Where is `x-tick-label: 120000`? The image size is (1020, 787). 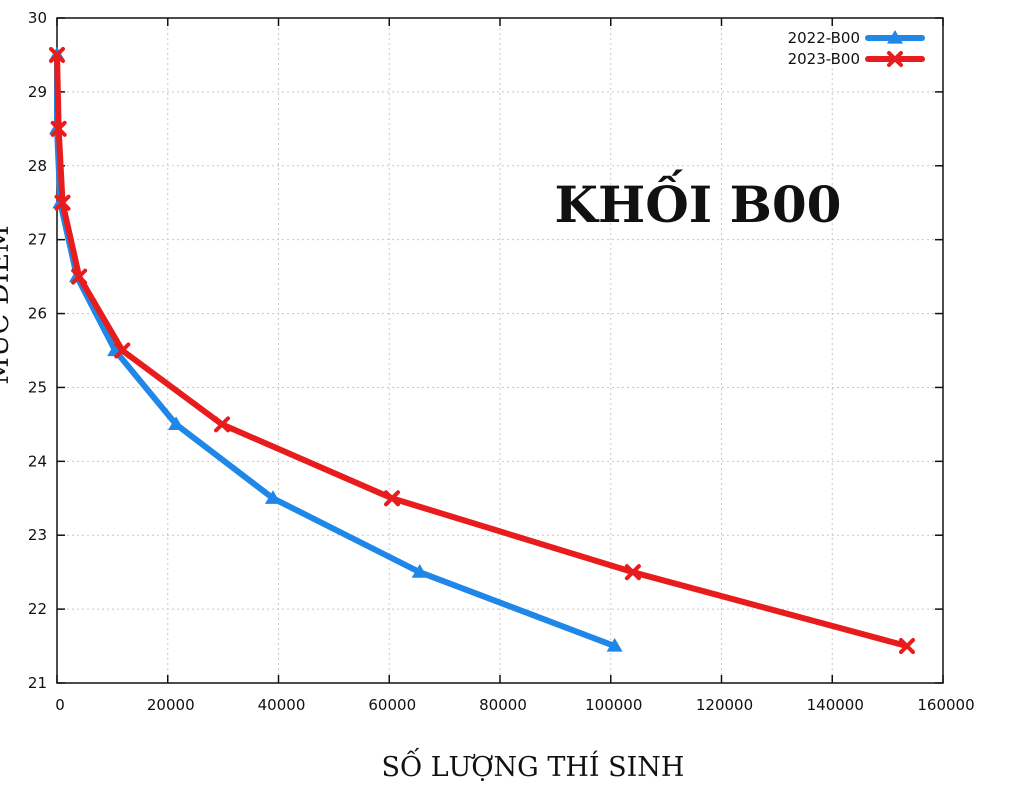
x-tick-label: 120000 is located at coordinates (724, 705).